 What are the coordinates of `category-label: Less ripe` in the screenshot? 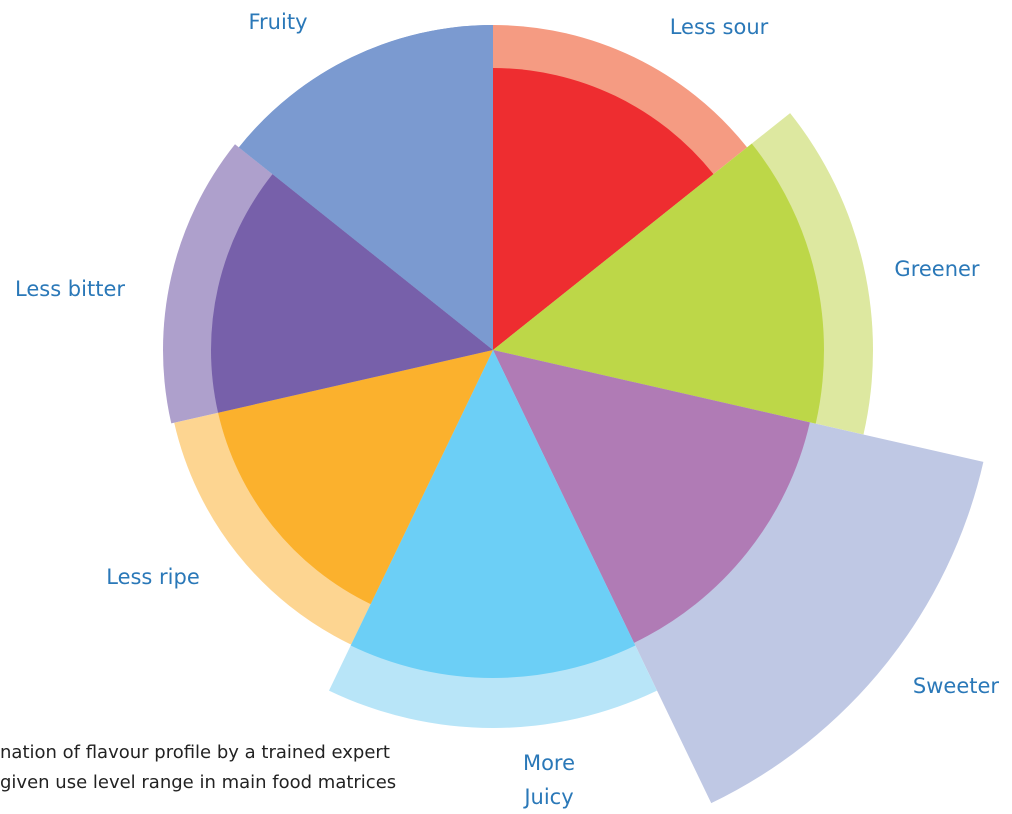 It's located at (153, 577).